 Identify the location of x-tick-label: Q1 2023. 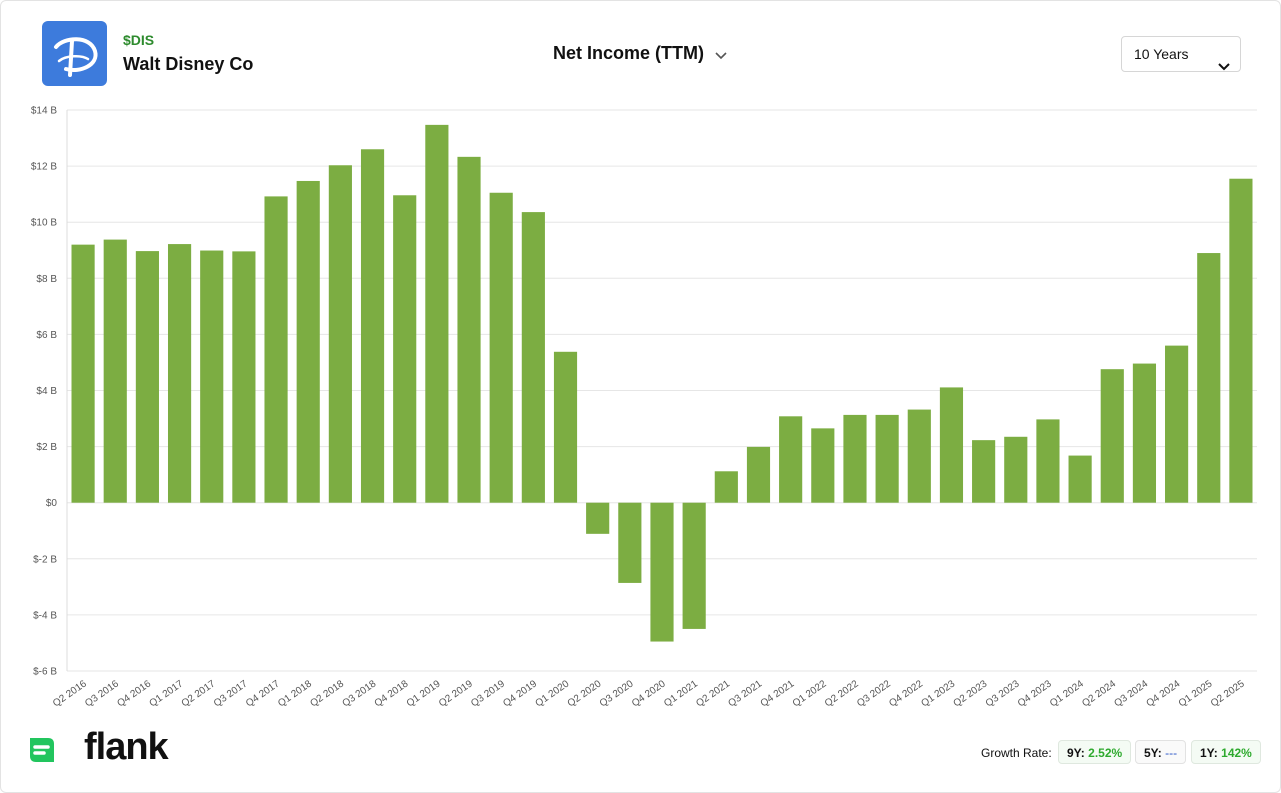
(938, 693).